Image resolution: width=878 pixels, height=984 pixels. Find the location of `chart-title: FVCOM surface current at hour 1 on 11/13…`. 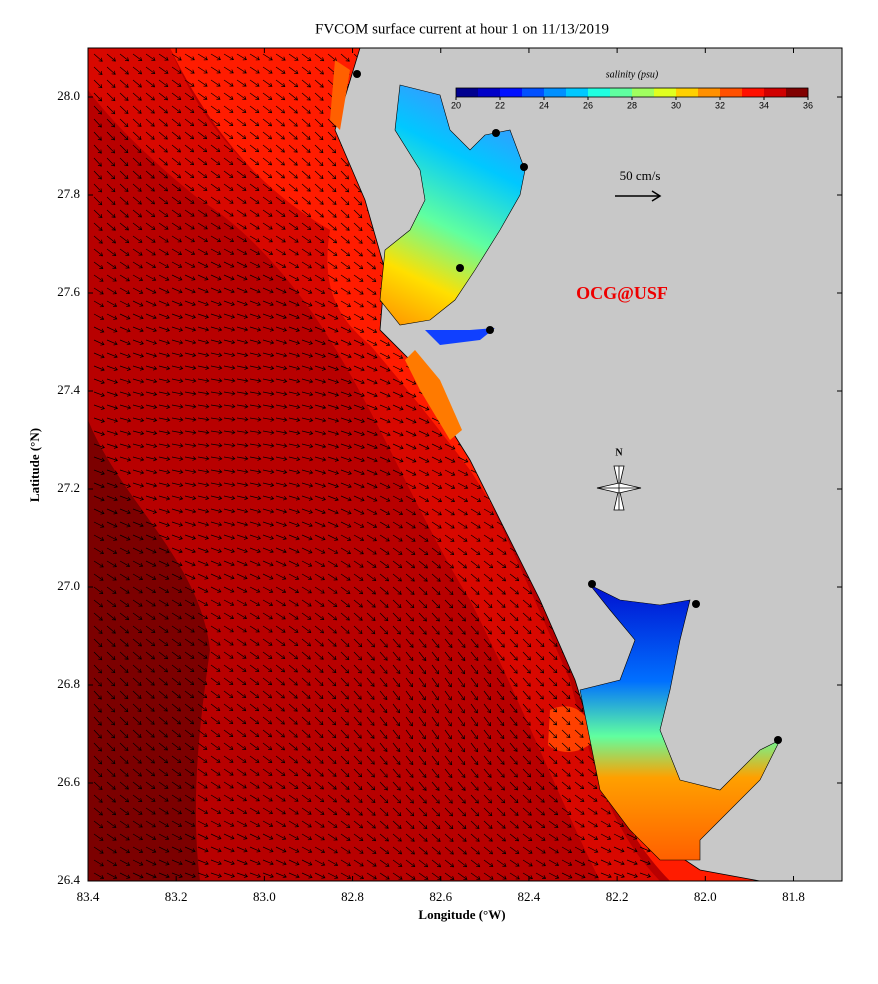

chart-title: FVCOM surface current at hour 1 on 11/13… is located at coordinates (462, 29).